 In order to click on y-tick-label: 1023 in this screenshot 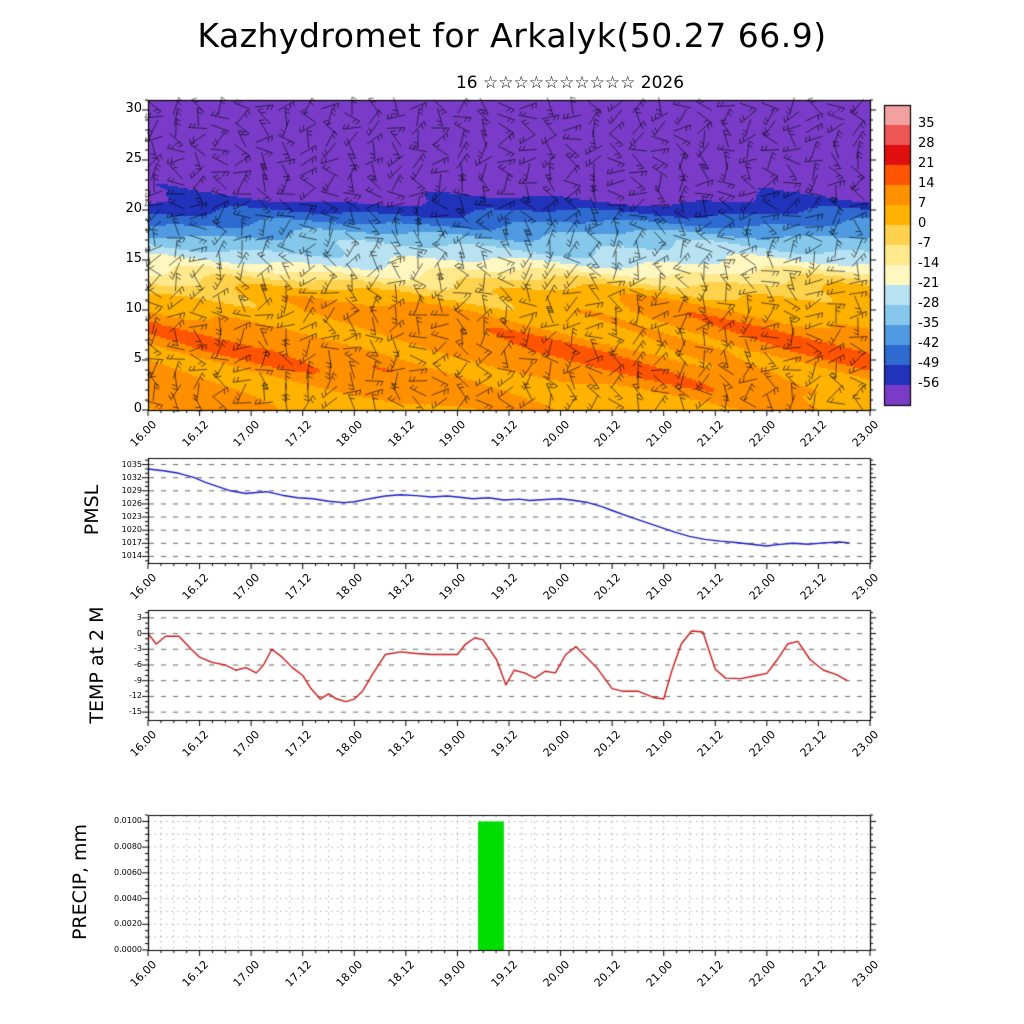, I will do `click(131, 517)`.